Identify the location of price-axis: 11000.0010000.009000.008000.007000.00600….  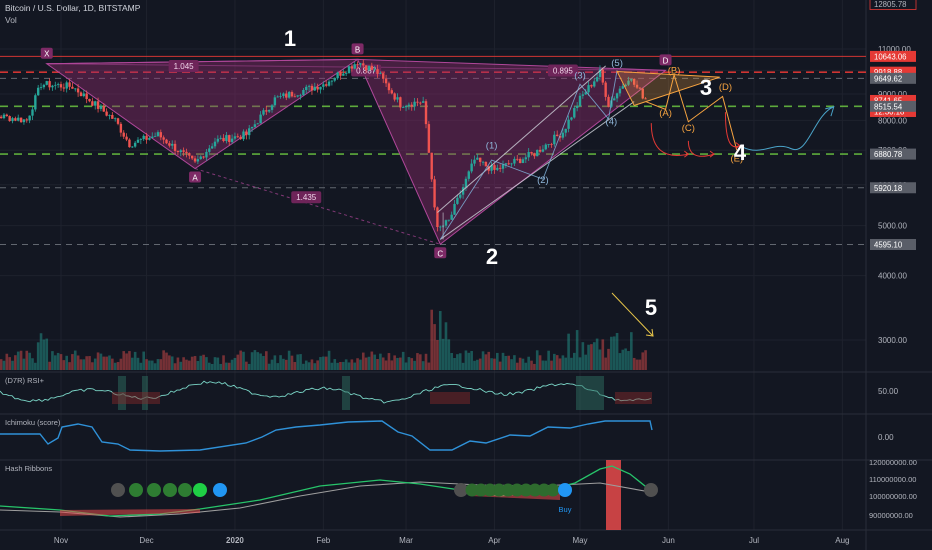
(893, 172).